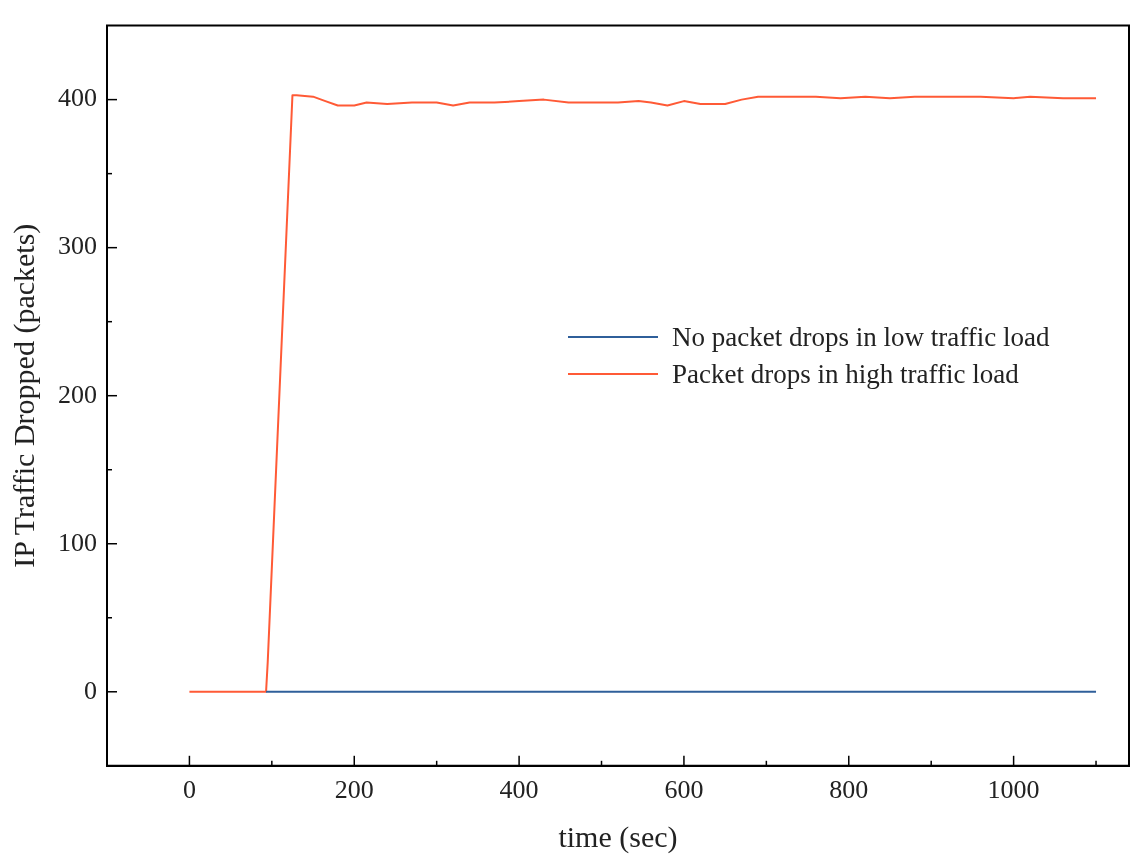 This screenshot has height=865, width=1133. I want to click on y-tick-label: 200, so click(77, 394).